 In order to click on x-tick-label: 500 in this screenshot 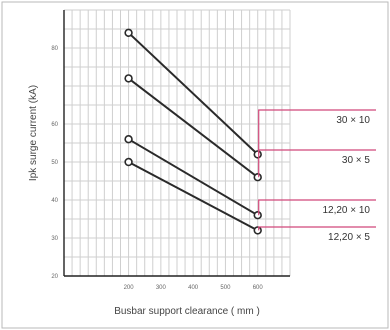, I will do `click(225, 288)`.